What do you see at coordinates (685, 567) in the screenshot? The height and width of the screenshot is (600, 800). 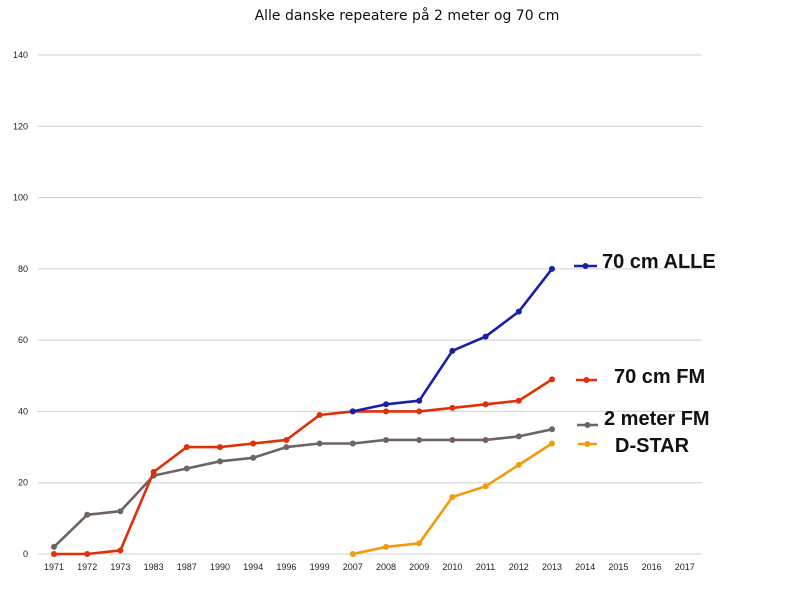 I see `x-tick-label: 2017` at bounding box center [685, 567].